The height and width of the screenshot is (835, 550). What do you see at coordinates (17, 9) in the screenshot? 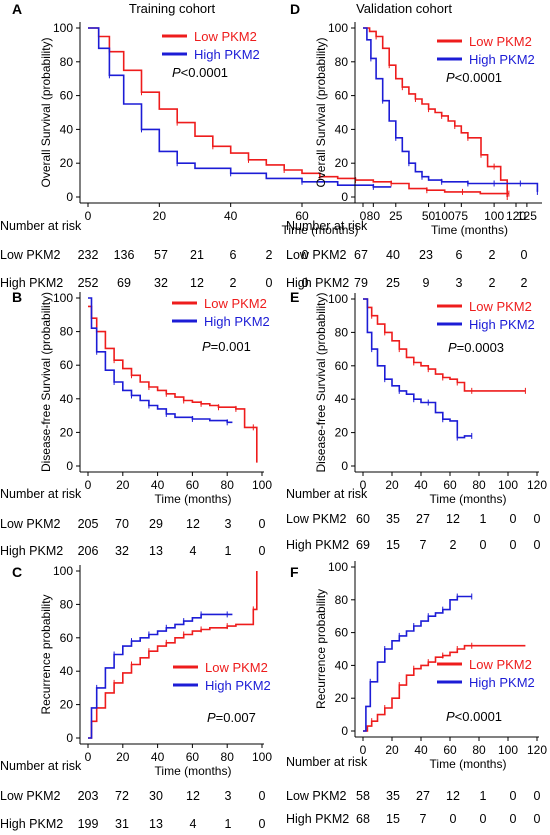
I see `panel-label-a: A` at bounding box center [17, 9].